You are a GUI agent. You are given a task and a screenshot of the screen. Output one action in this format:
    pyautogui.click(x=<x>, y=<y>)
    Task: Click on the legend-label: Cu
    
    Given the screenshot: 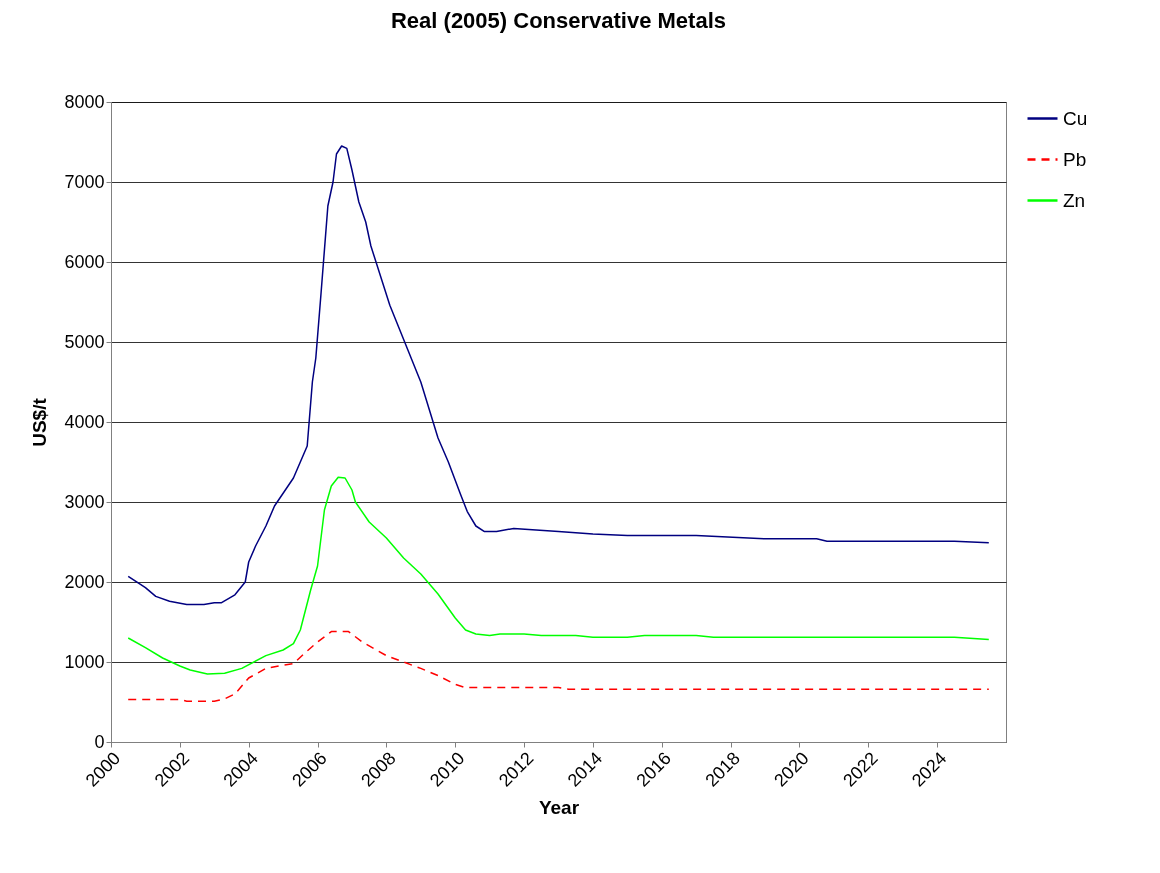 What is the action you would take?
    pyautogui.click(x=1075, y=118)
    